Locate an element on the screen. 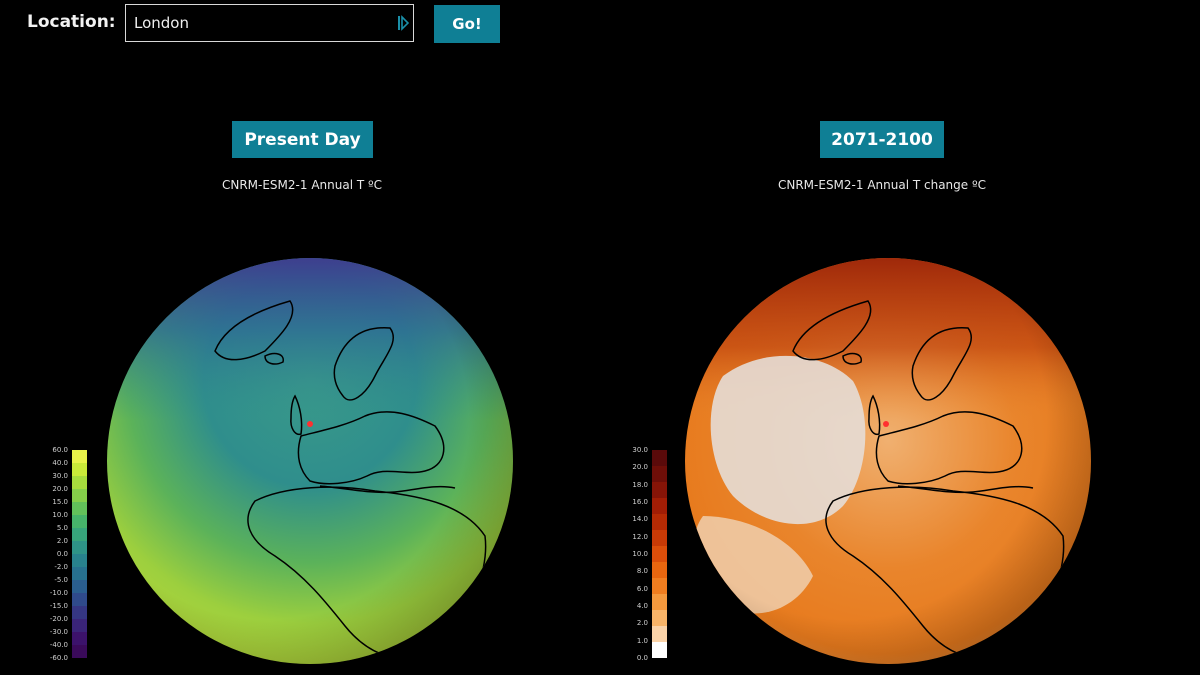 This screenshot has height=675, width=1200. present-day-colorbar is located at coordinates (79, 554).